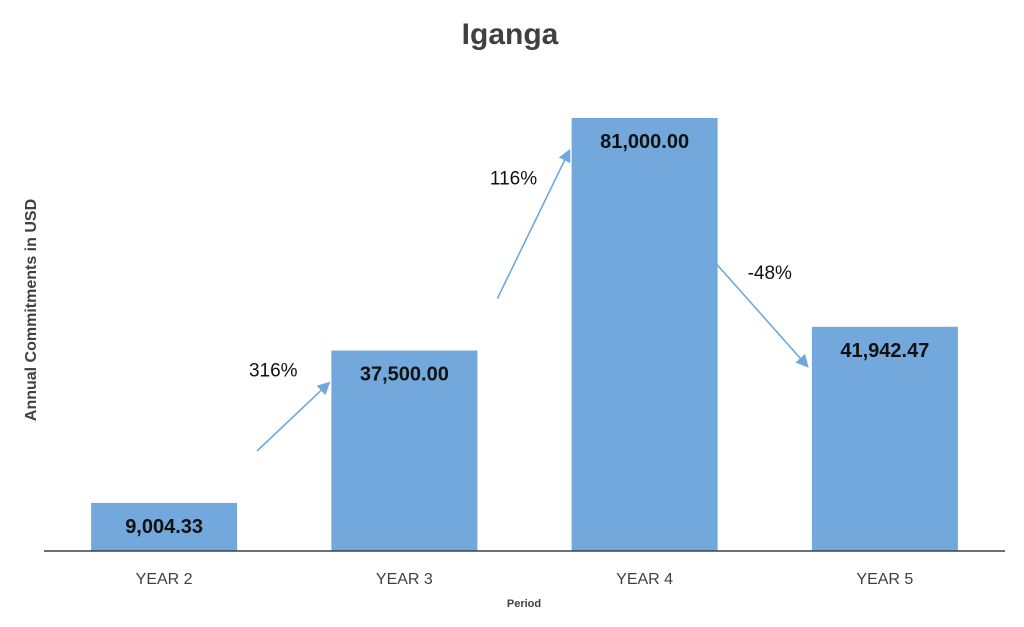 This screenshot has height=627, width=1024. I want to click on data-label: 37,500.00, so click(404, 375).